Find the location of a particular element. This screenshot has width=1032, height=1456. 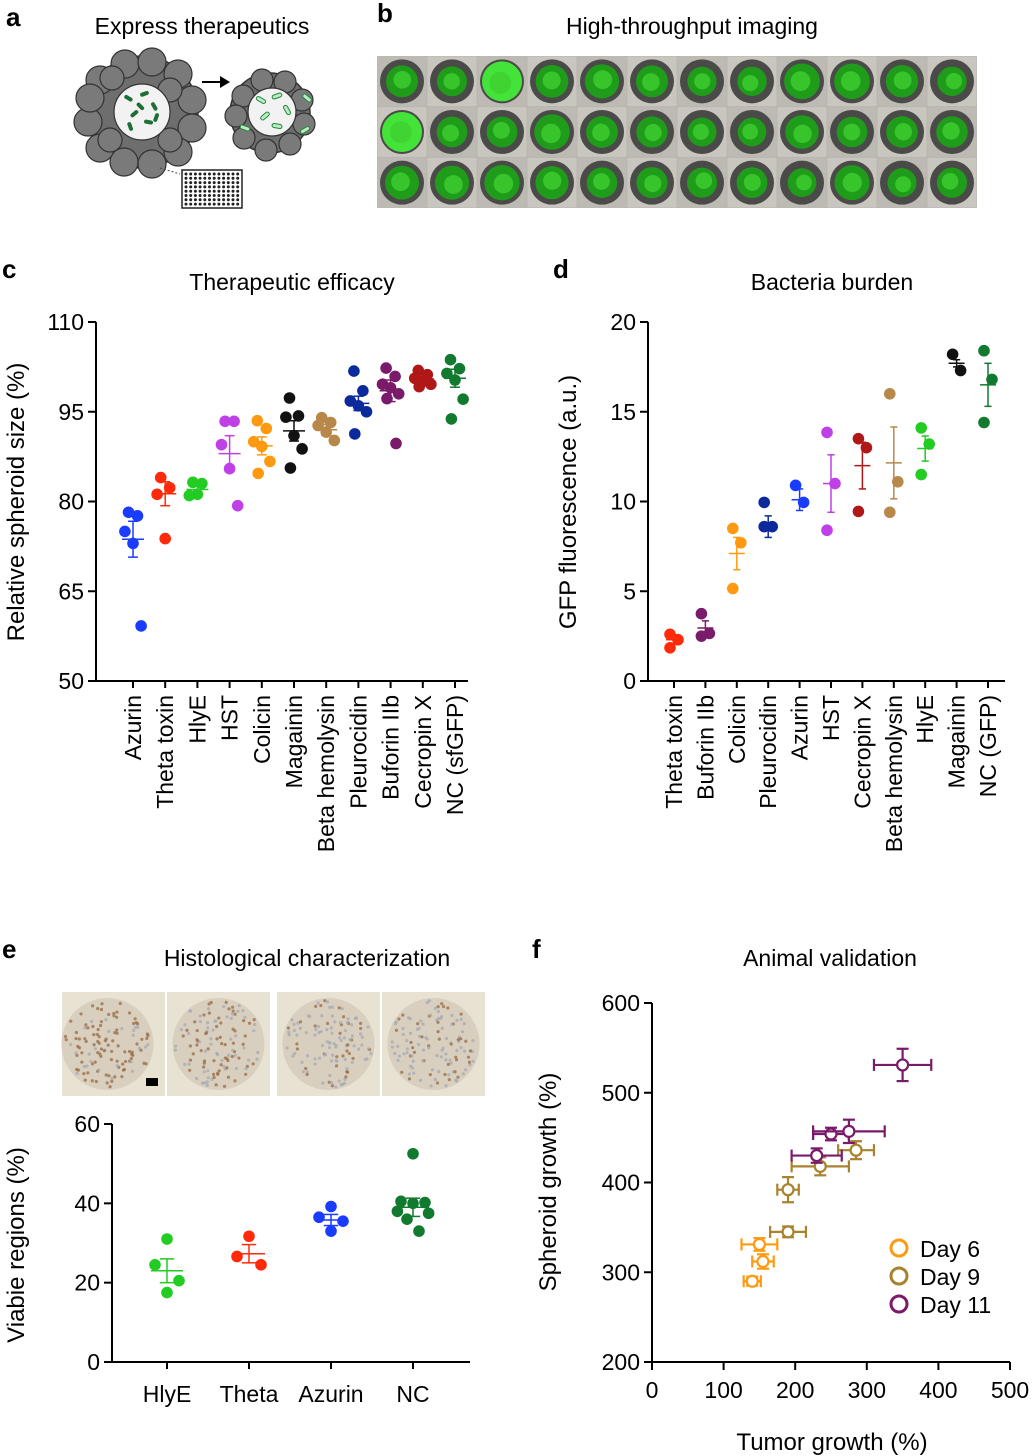

imaging-grid is located at coordinates (677, 132).